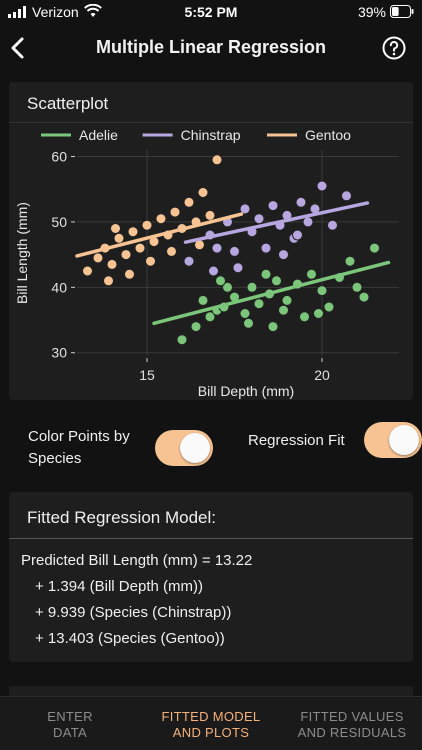  What do you see at coordinates (352, 724) in the screenshot?
I see `tab-fitted-values-and-residuals: FITTED VALUES AND RESIDUALS` at bounding box center [352, 724].